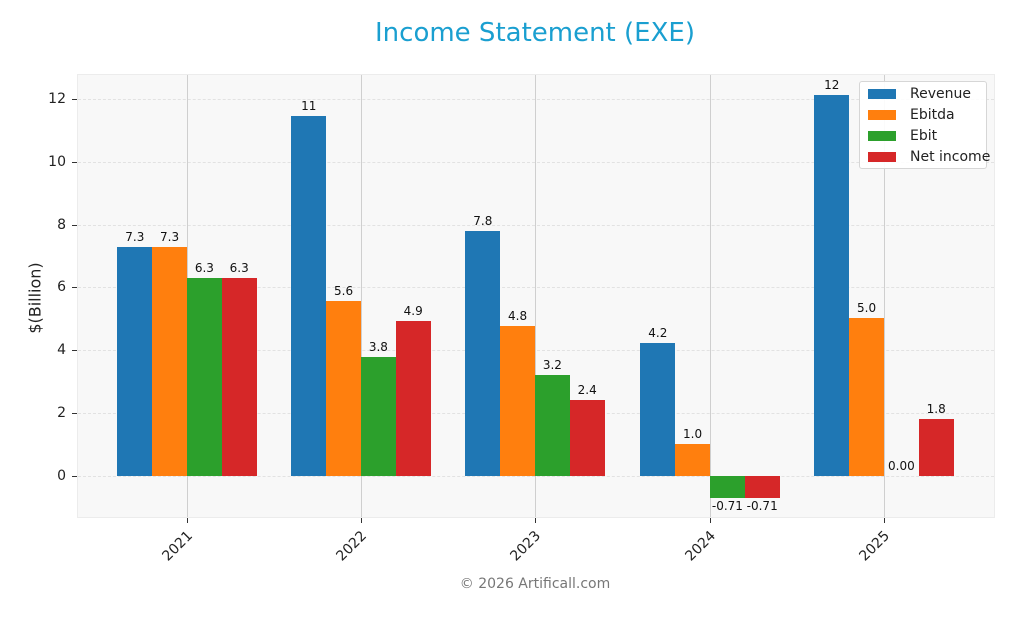 The height and width of the screenshot is (617, 1020). What do you see at coordinates (518, 316) in the screenshot?
I see `bar-value-label: 4.8` at bounding box center [518, 316].